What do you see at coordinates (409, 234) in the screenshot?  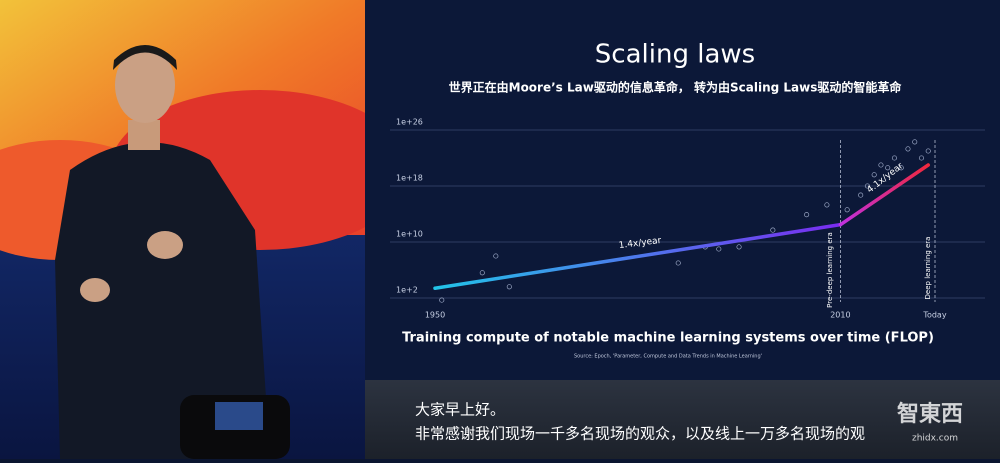 I see `y-tick-label: 1e+10` at bounding box center [409, 234].